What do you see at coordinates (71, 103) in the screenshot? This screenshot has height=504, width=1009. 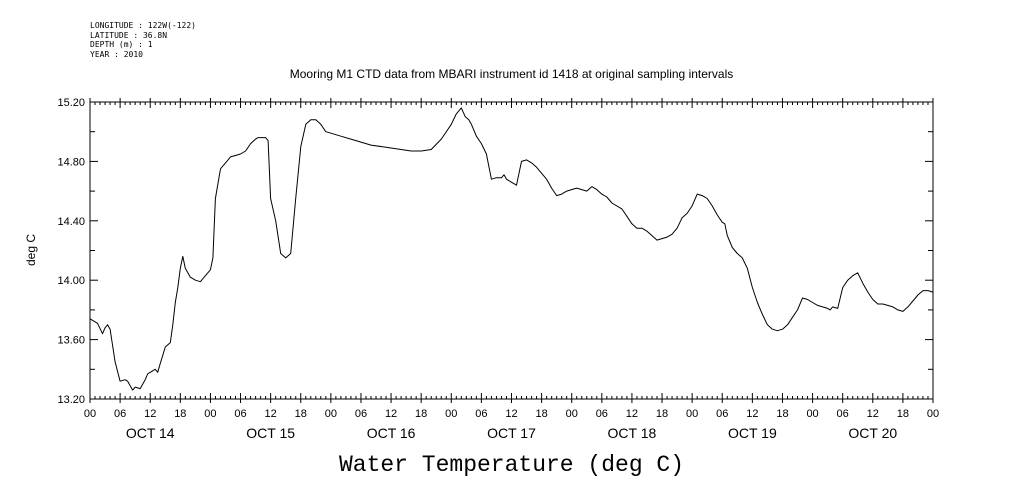 I see `y-tick-label: 15.20` at bounding box center [71, 103].